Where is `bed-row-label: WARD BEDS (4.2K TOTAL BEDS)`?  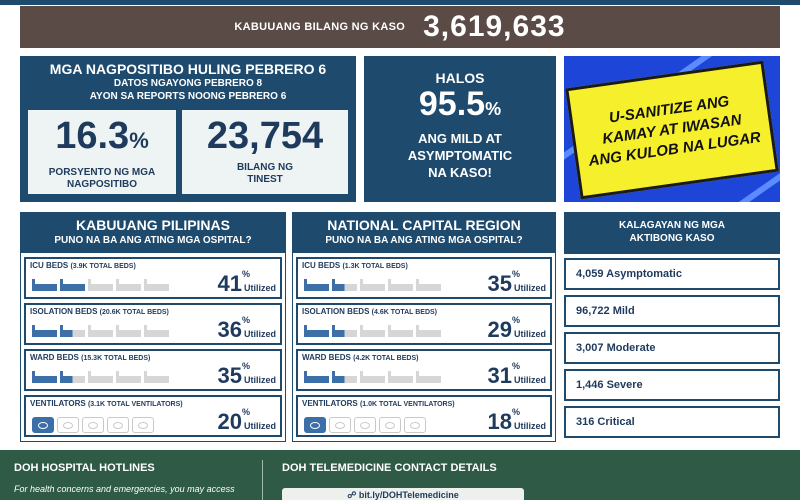 bed-row-label: WARD BEDS (4.2K TOTAL BEDS) is located at coordinates (360, 357).